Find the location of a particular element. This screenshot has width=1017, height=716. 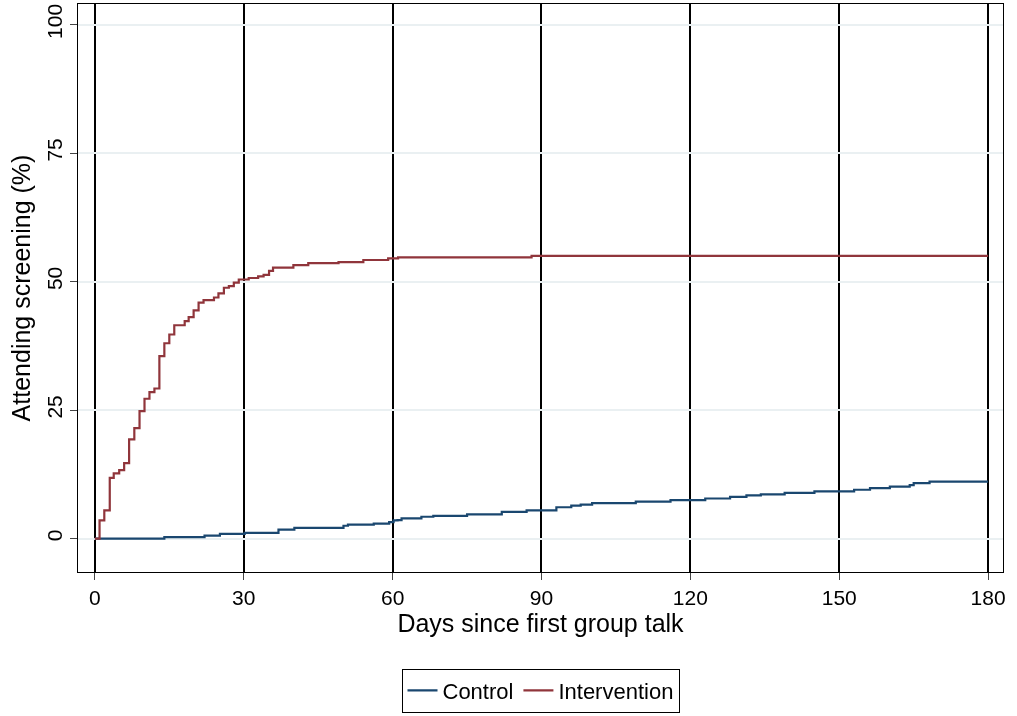

x-tick-label: 180 is located at coordinates (988, 598).